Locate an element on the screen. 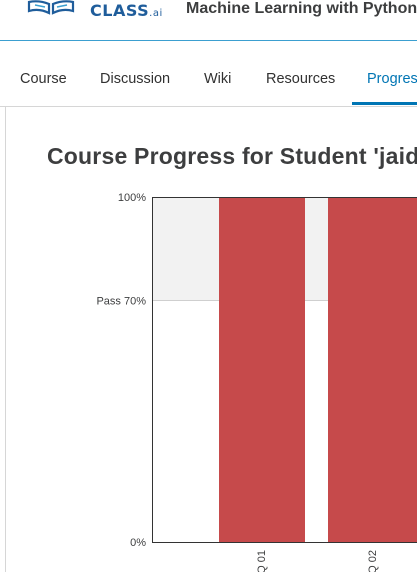 The height and width of the screenshot is (572, 417). y-tick-label: 100% is located at coordinates (132, 198).